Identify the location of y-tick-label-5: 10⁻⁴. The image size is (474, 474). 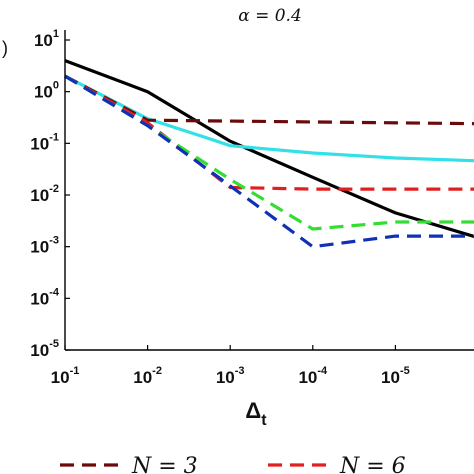
(45, 297).